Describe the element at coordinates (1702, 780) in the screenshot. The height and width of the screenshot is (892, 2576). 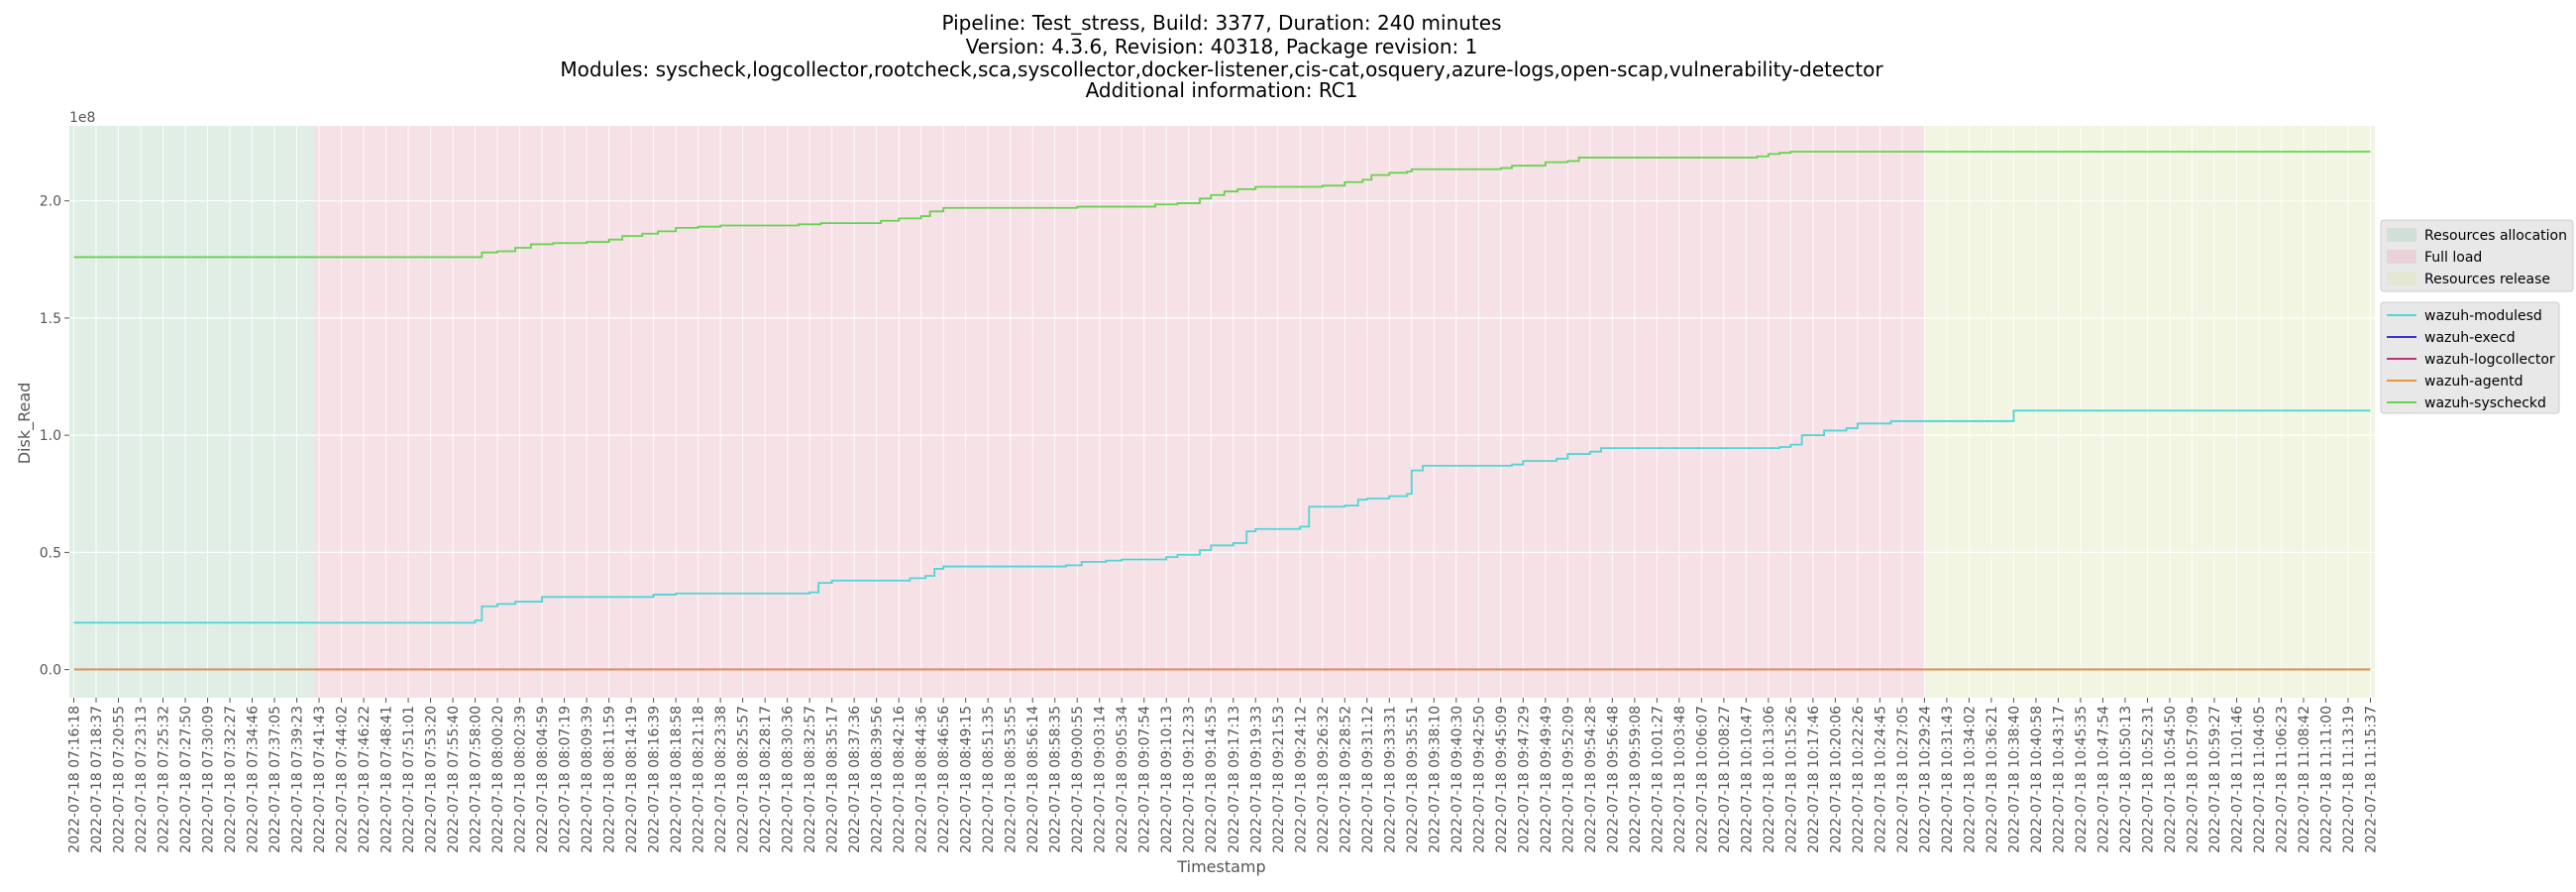
I see `x-tick-label: 2022-07-18 10:06:07` at that location.